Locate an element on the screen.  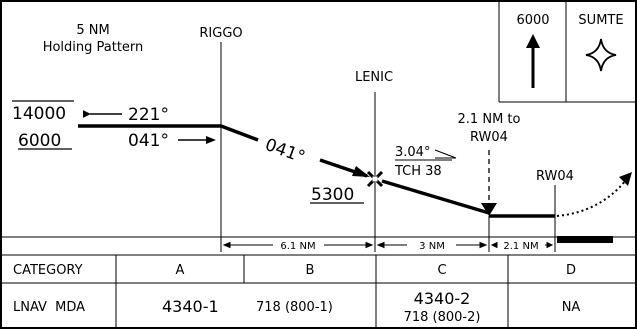
distance-riggo-lenic: 6.1 NM is located at coordinates (297, 246).